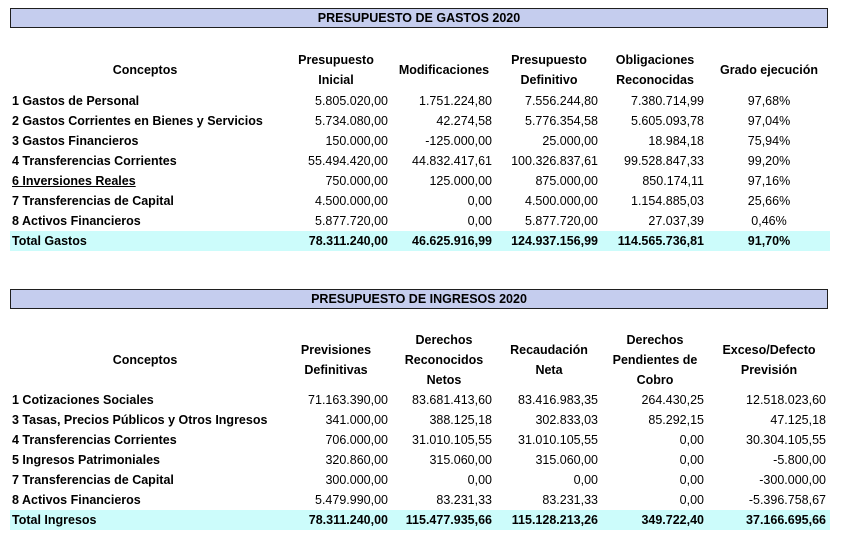  Describe the element at coordinates (460, 420) in the screenshot. I see `cell-derechos: 388.125,18` at that location.